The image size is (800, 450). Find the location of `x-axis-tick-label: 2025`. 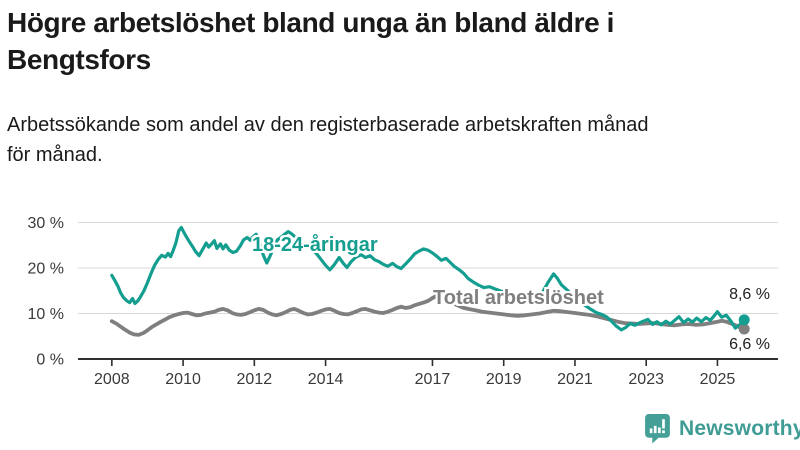

x-axis-tick-label: 2025 is located at coordinates (718, 379).